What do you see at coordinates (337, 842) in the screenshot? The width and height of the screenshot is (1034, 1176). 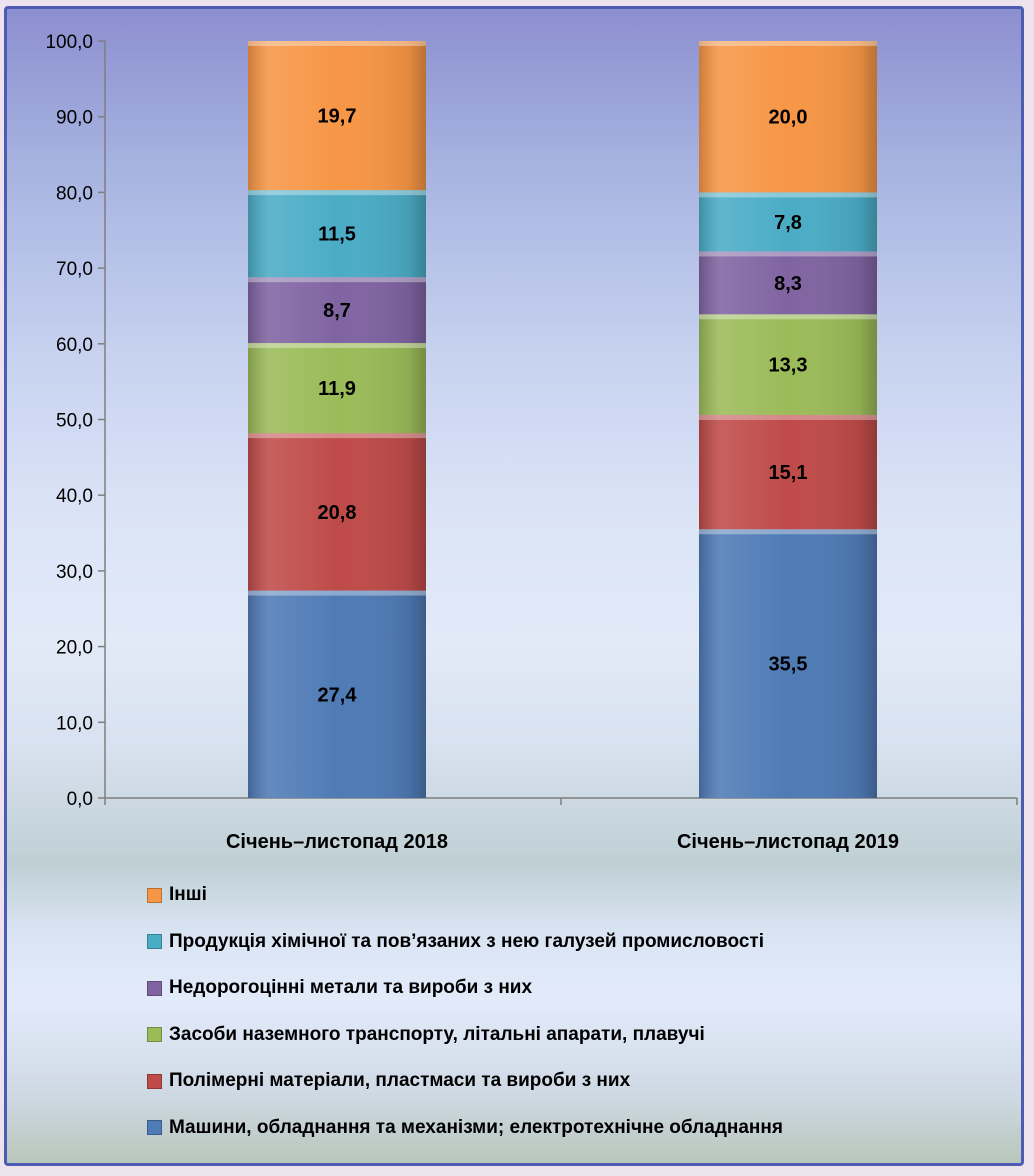 I see `x-category-label: Січень–листопад 2018` at bounding box center [337, 842].